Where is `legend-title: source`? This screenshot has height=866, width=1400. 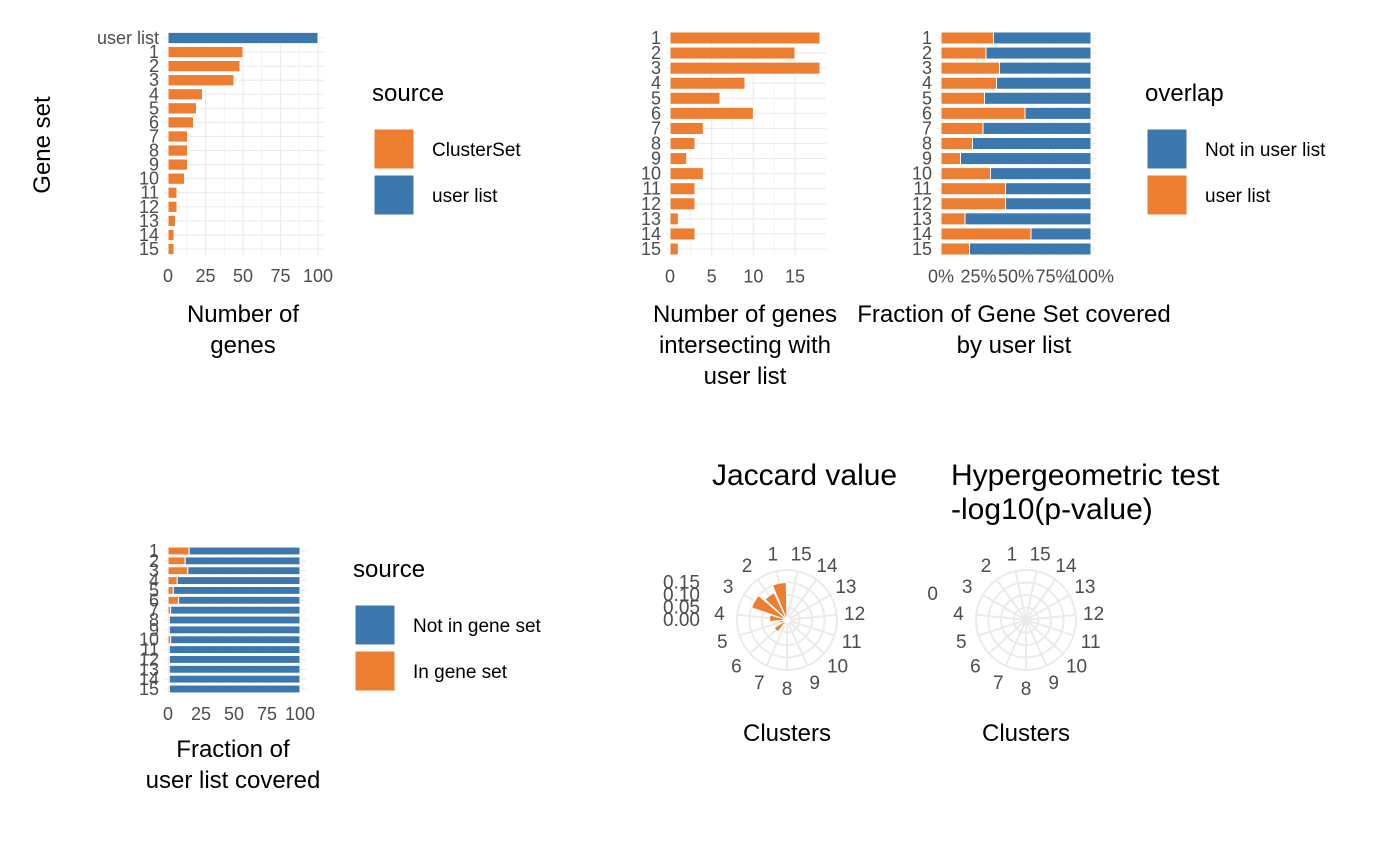 legend-title: source is located at coordinates (389, 569).